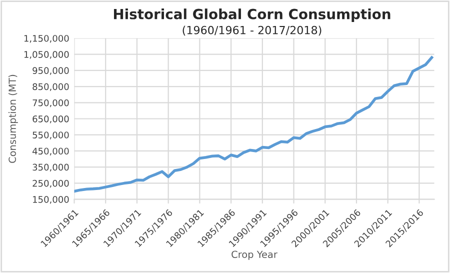 This screenshot has width=450, height=273. I want to click on y-tick-label: 950,000, so click(50, 71).